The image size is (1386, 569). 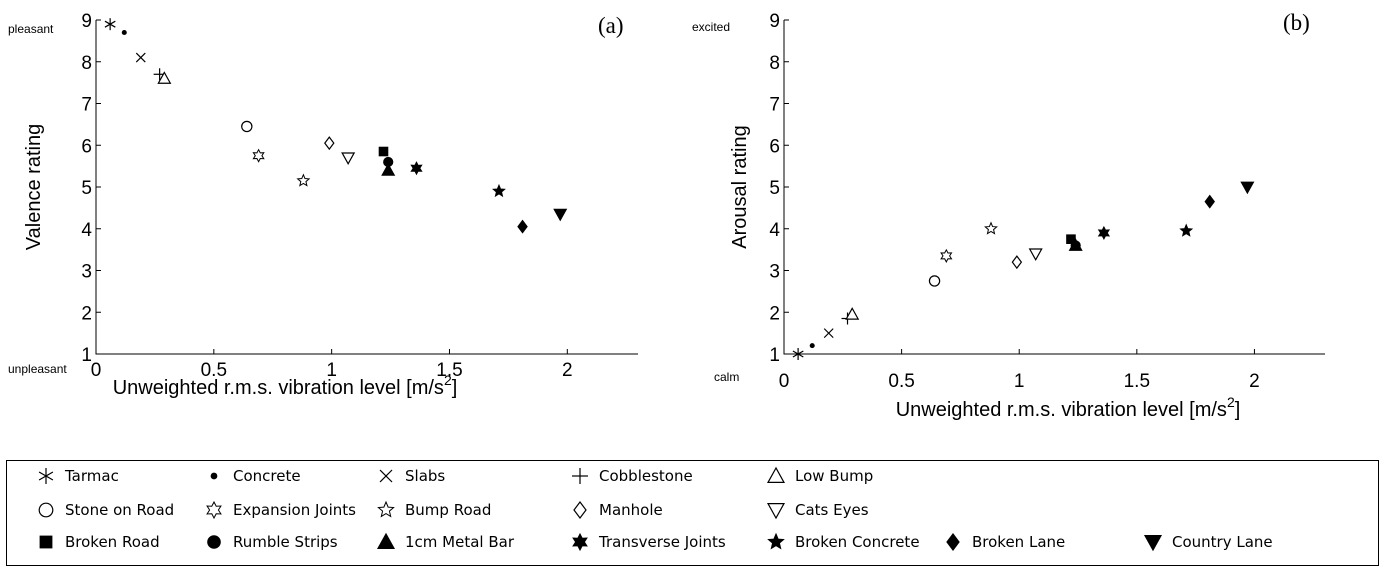 I want to click on legend-item-country-lane: Country Lane, so click(x=1207, y=542).